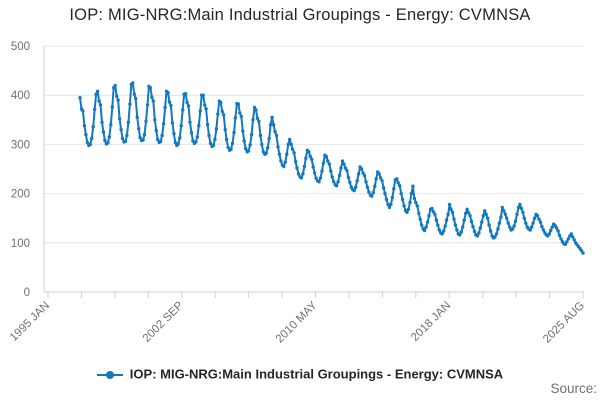 This screenshot has height=400, width=600. Describe the element at coordinates (109, 375) in the screenshot. I see `legend-line-marker-icon` at that location.